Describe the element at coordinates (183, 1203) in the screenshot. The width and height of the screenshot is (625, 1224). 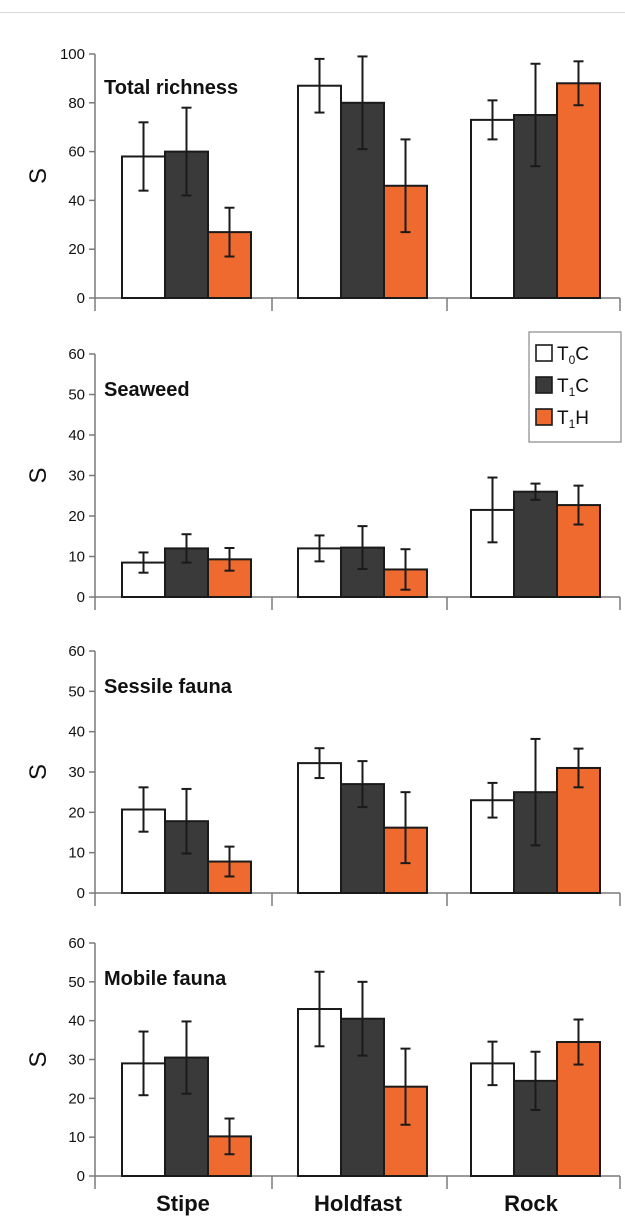
I see `x-category-label: Stipe` at that location.